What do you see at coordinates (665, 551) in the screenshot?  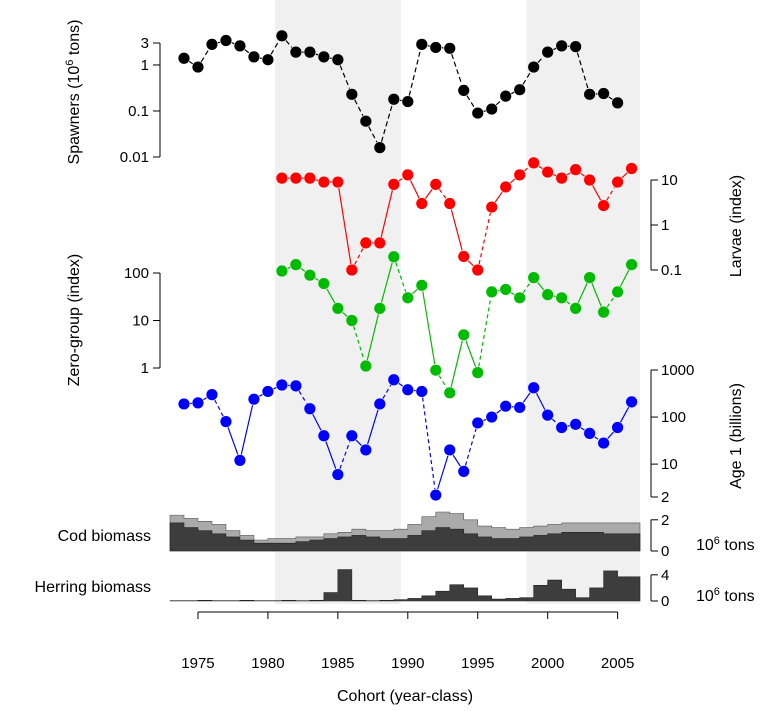 I see `cod-biomass-tick-label: 0` at bounding box center [665, 551].